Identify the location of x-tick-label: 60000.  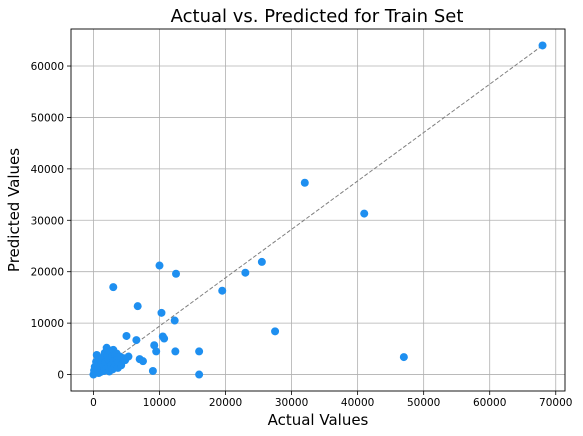
(489, 403).